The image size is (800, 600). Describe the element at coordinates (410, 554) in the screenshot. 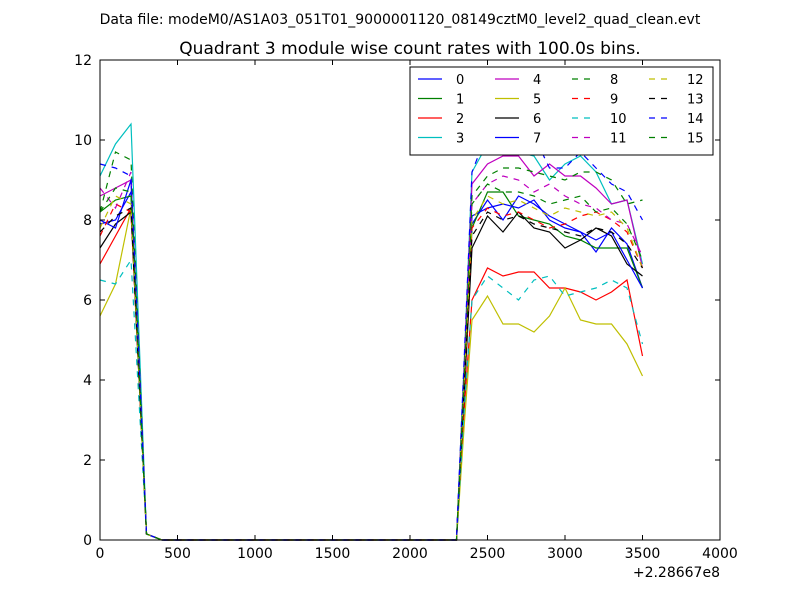

I see `x-tick-label: 2000` at that location.